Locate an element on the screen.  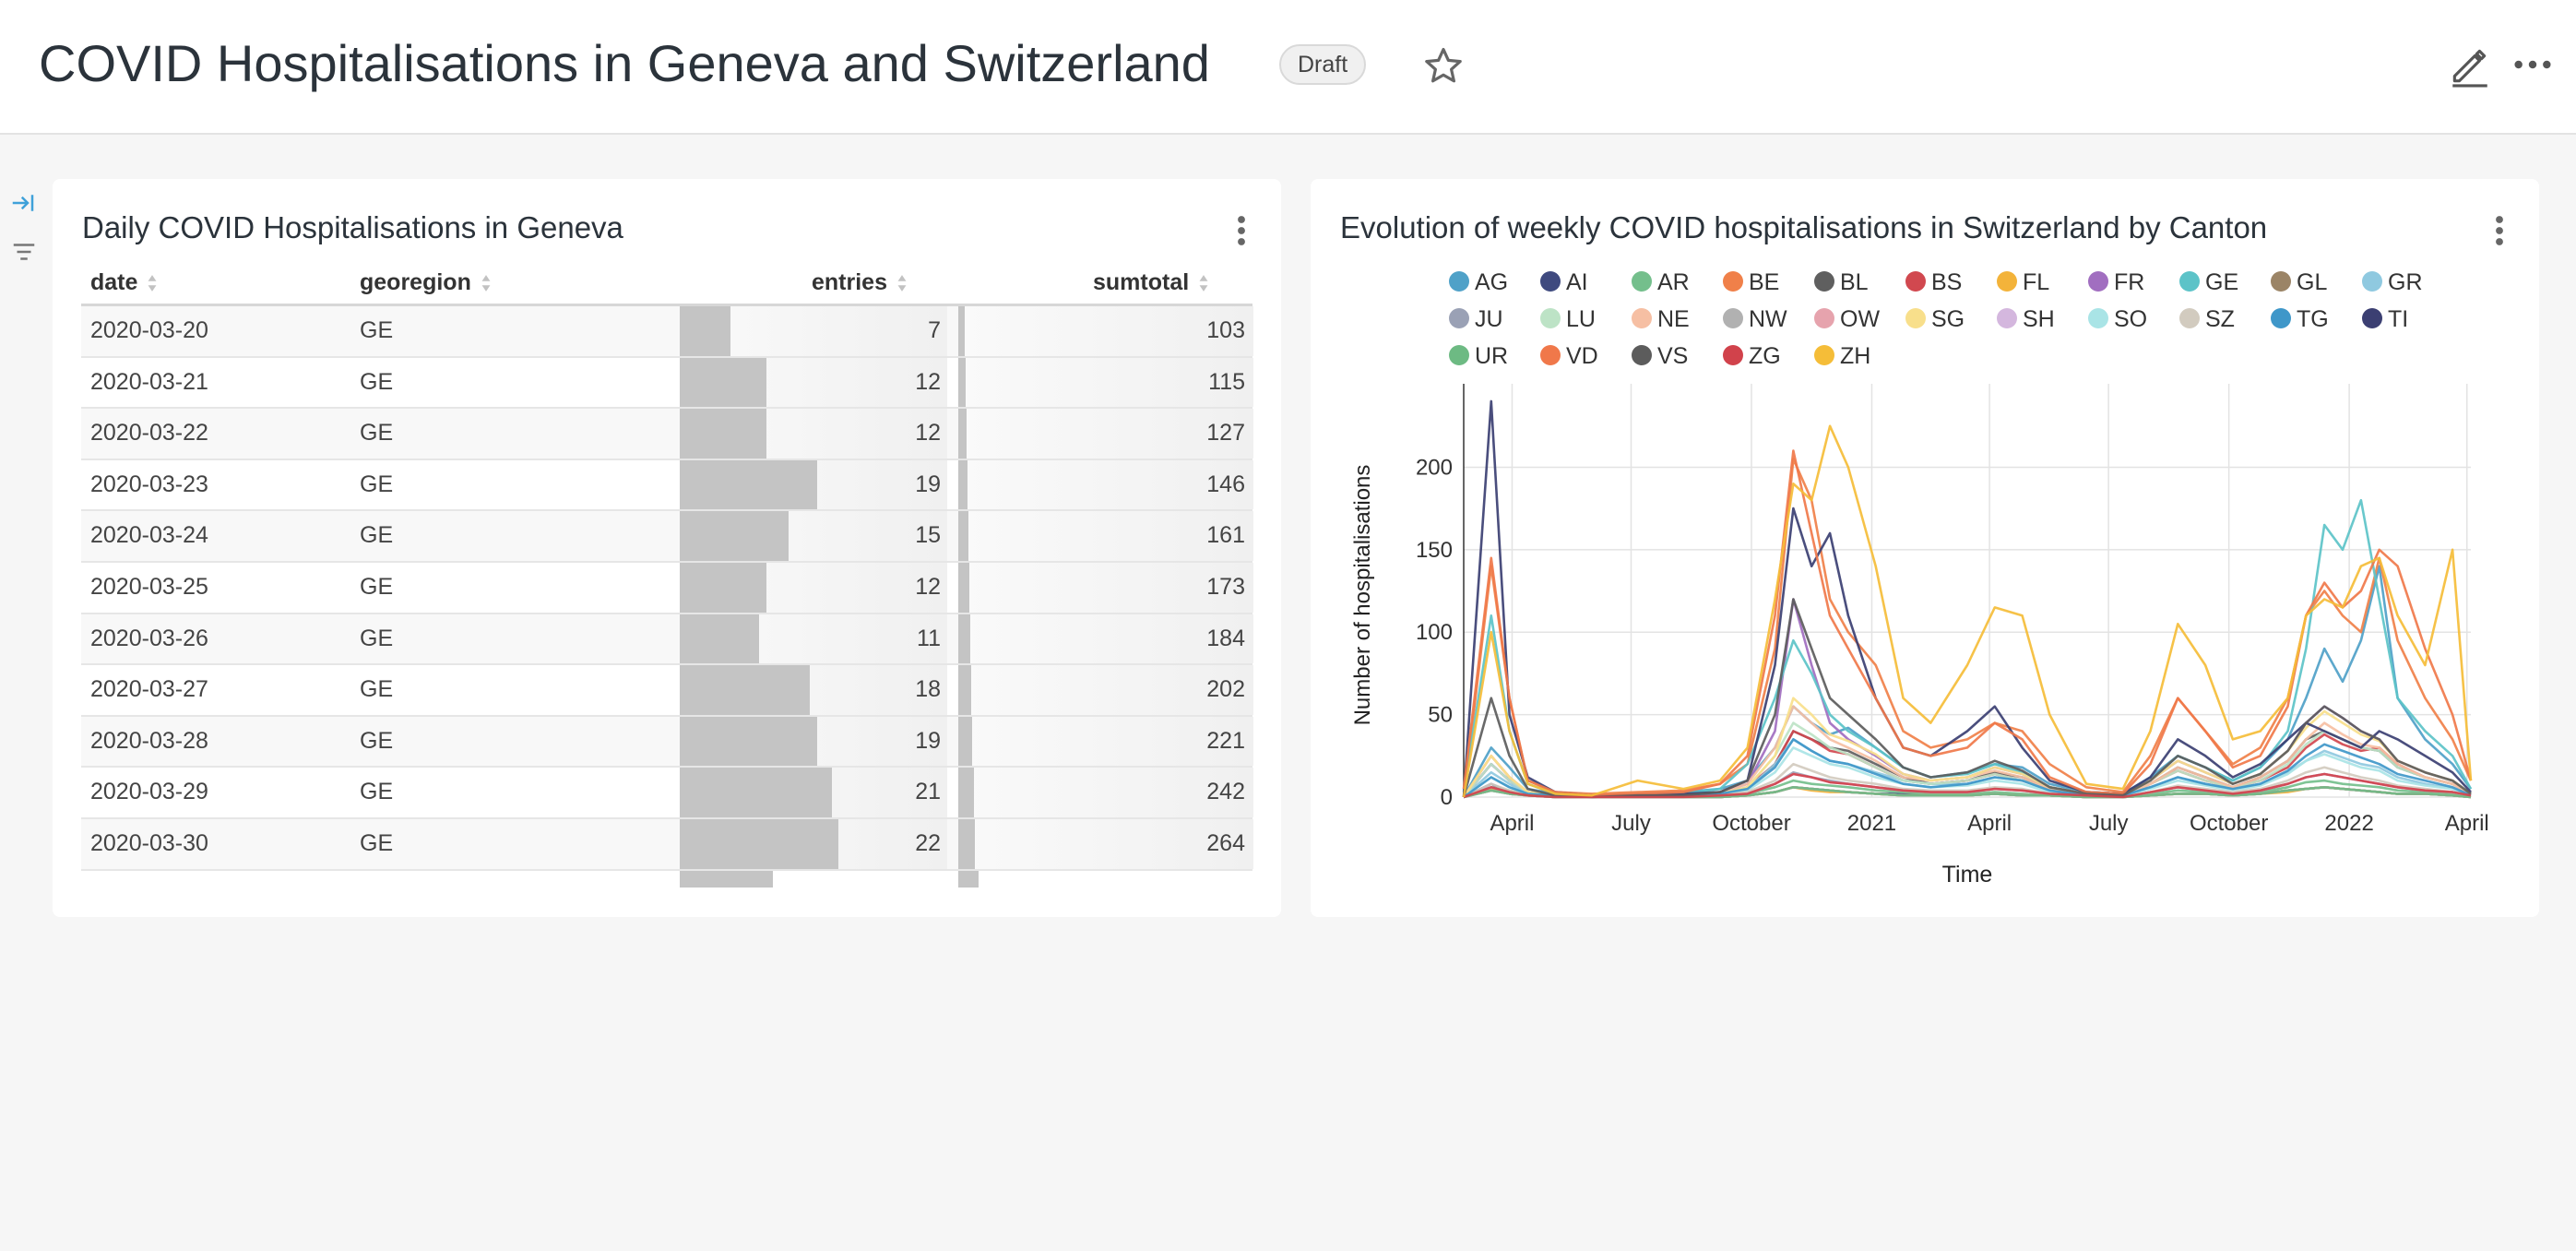
legend-item-ai: AI is located at coordinates (1564, 286).